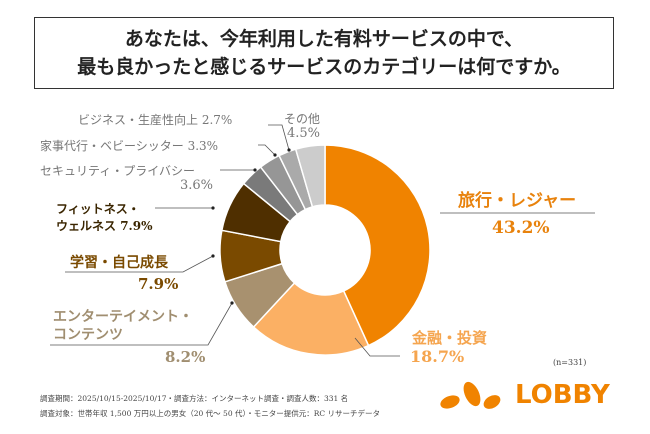 Image resolution: width=650 pixels, height=434 pixels. What do you see at coordinates (123, 317) in the screenshot?
I see `label-entertainment-1: エンターテイメント・` at bounding box center [123, 317].